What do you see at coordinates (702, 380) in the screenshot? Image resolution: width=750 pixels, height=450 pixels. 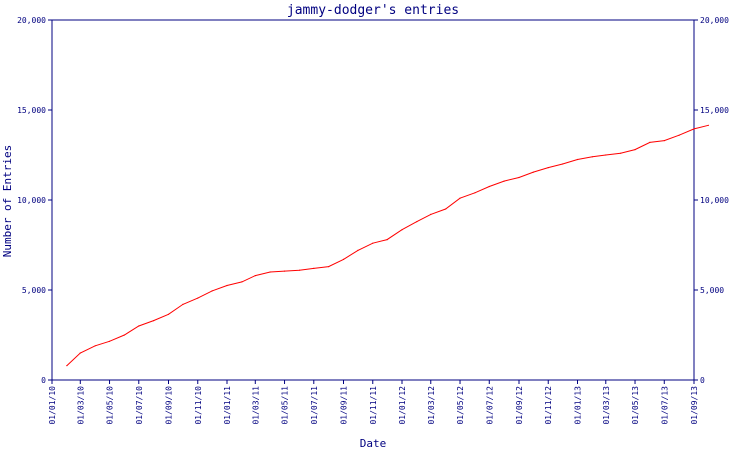 I see `y-tick-label-right: 0` at bounding box center [702, 380].